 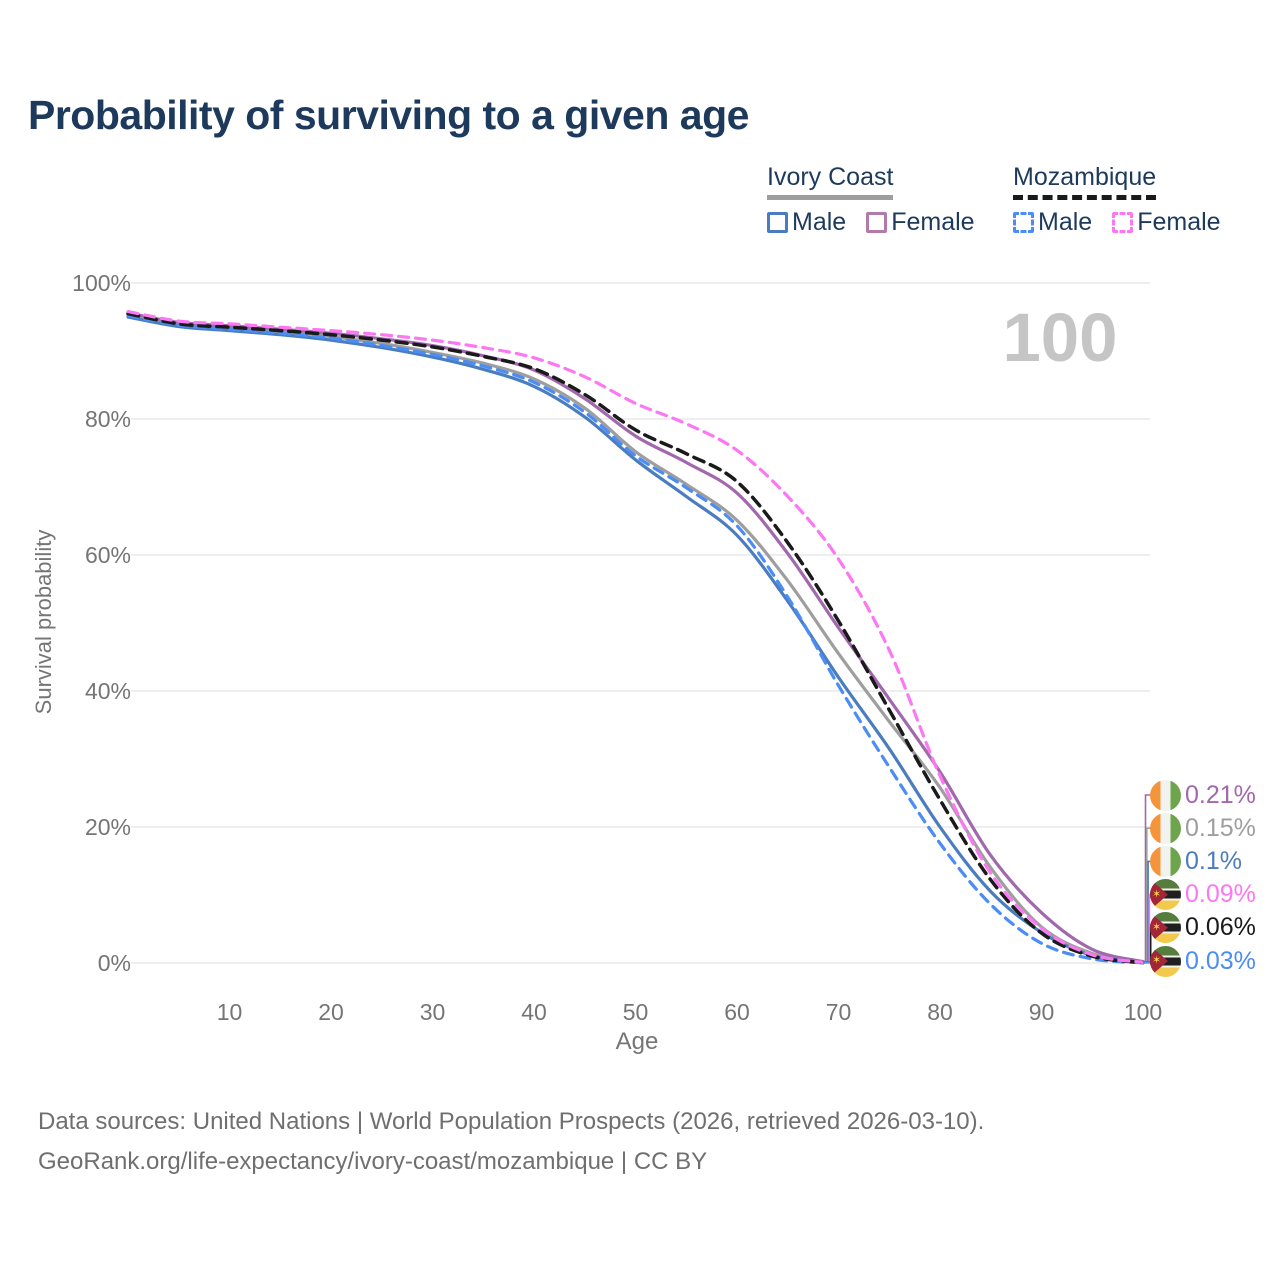 I want to click on end-label-mz-both: ✶ 0.06%, so click(x=1203, y=928).